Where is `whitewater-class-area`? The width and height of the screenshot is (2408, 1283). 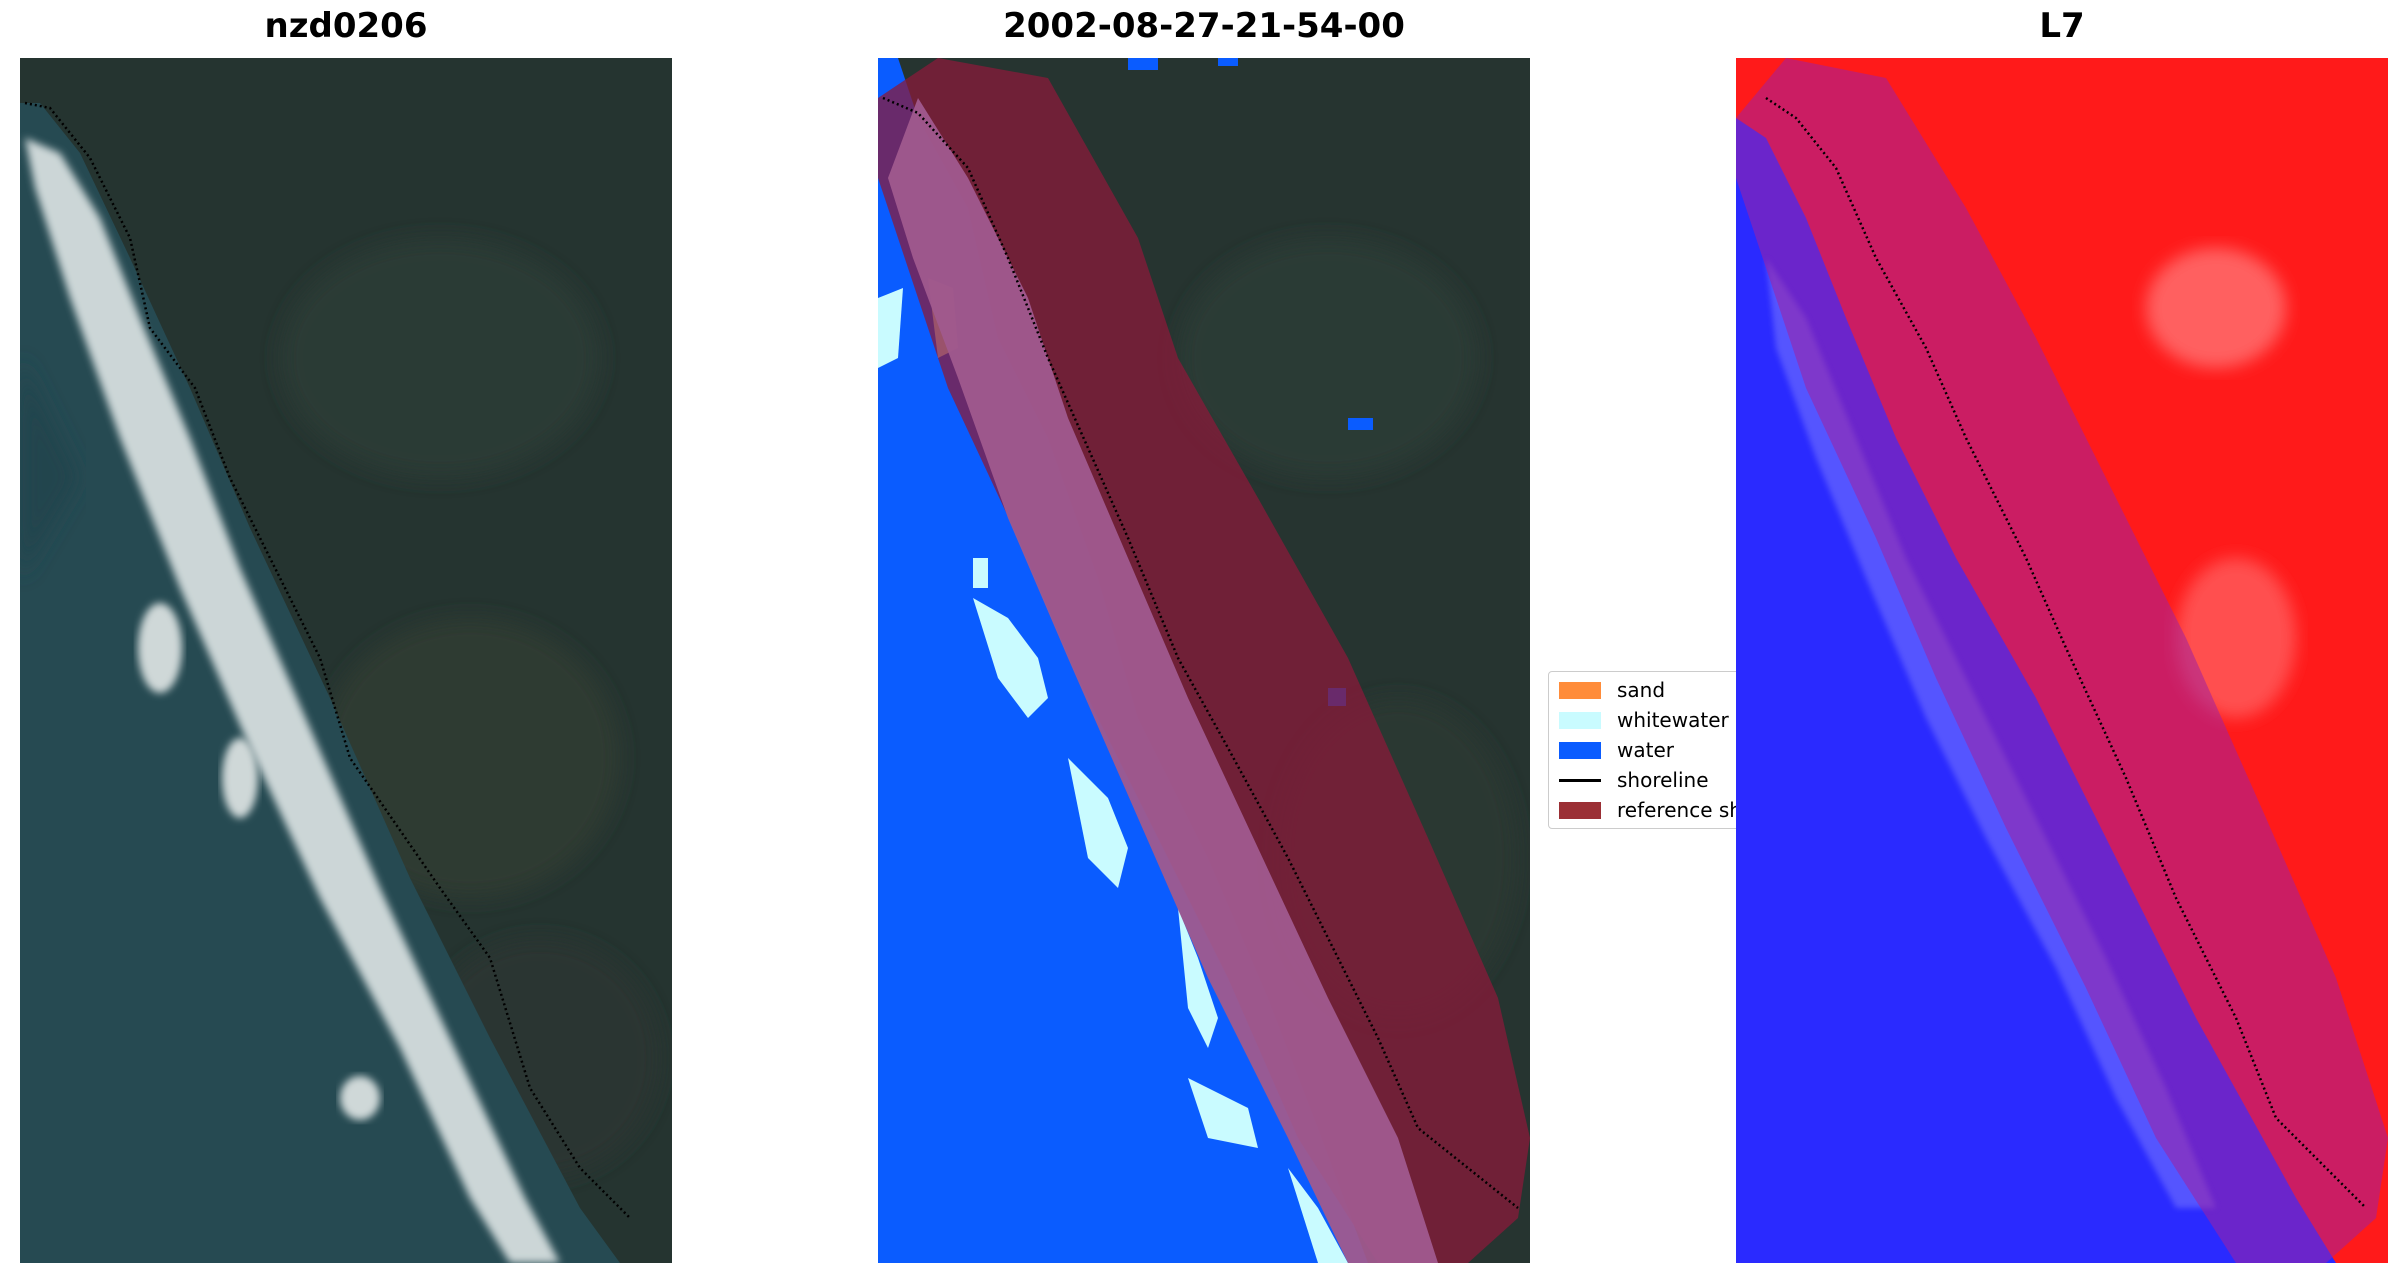 whitewater-class-area is located at coordinates (1113, 770).